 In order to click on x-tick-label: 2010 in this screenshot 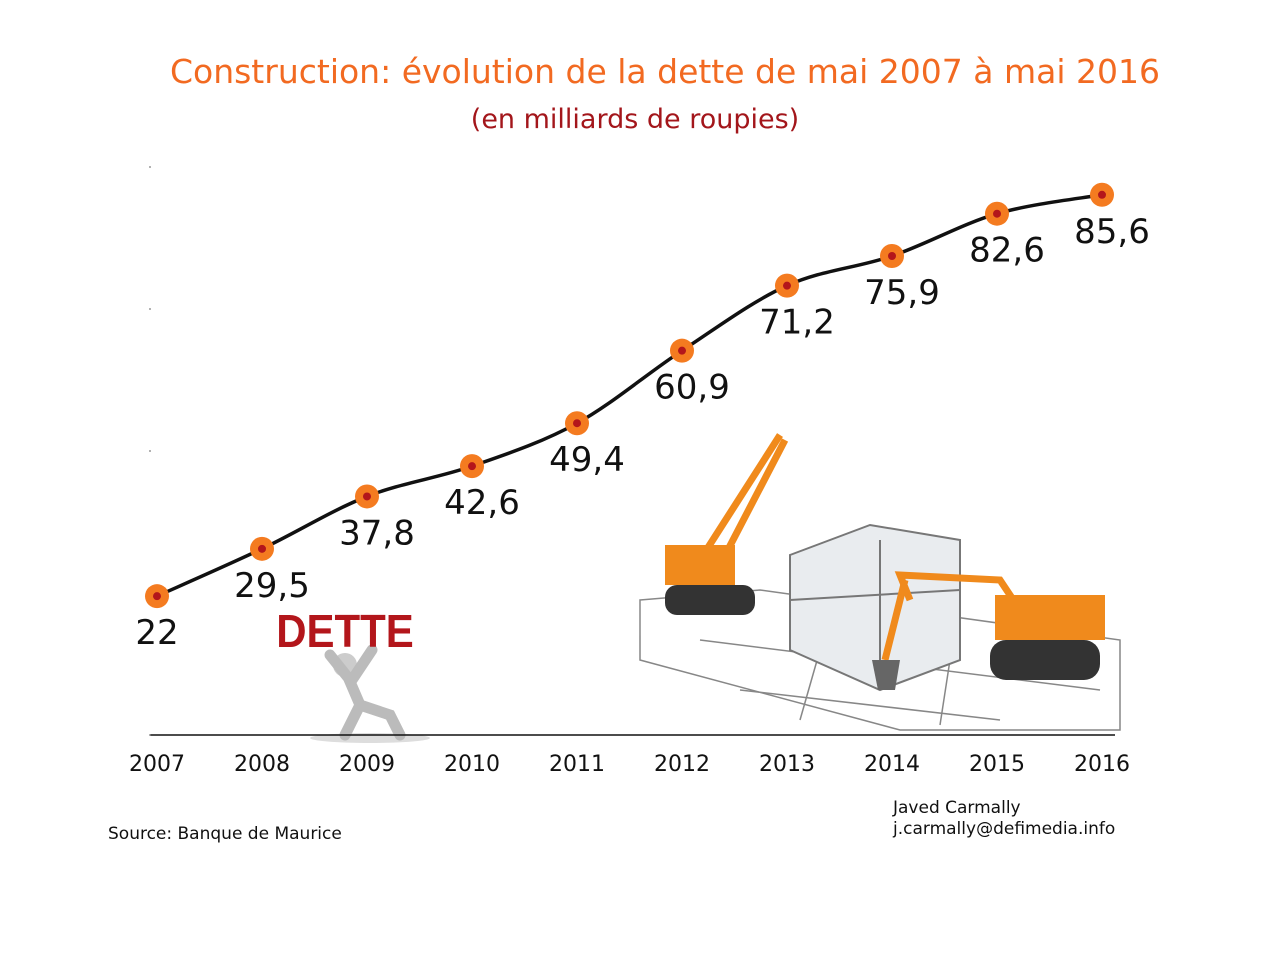, I will do `click(472, 764)`.